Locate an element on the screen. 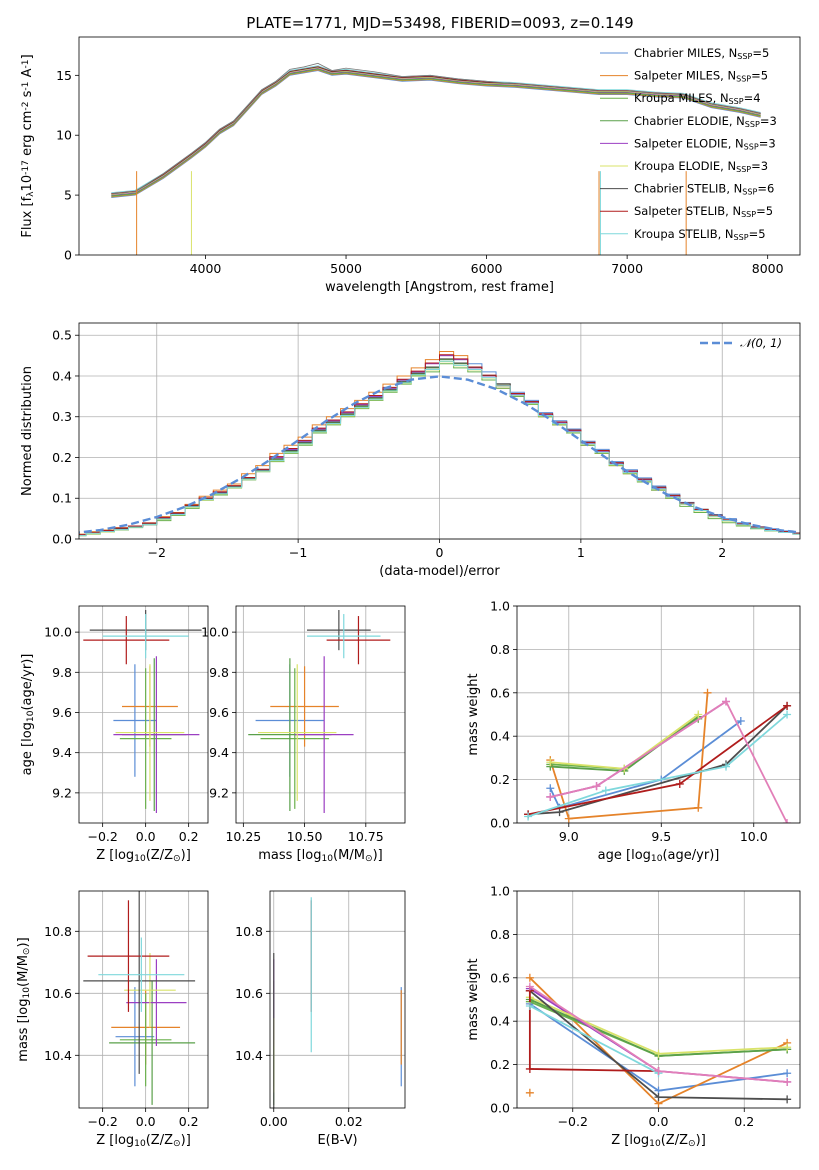 This screenshot has width=819, height=1170. age_vs_mass-ytick-label: 9.4 is located at coordinates (219, 752).